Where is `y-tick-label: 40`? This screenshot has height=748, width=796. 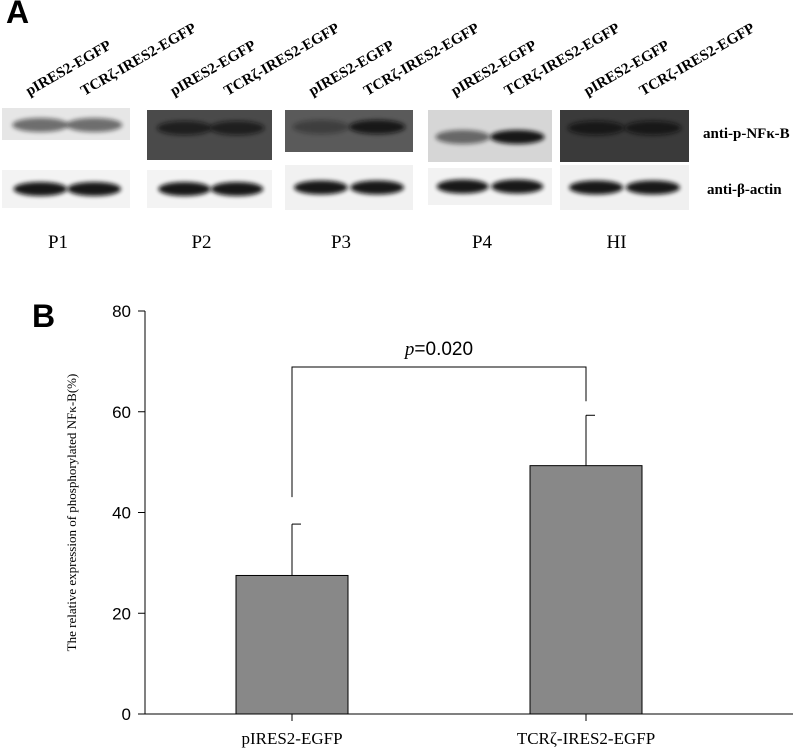
y-tick-label: 40 is located at coordinates (121, 513).